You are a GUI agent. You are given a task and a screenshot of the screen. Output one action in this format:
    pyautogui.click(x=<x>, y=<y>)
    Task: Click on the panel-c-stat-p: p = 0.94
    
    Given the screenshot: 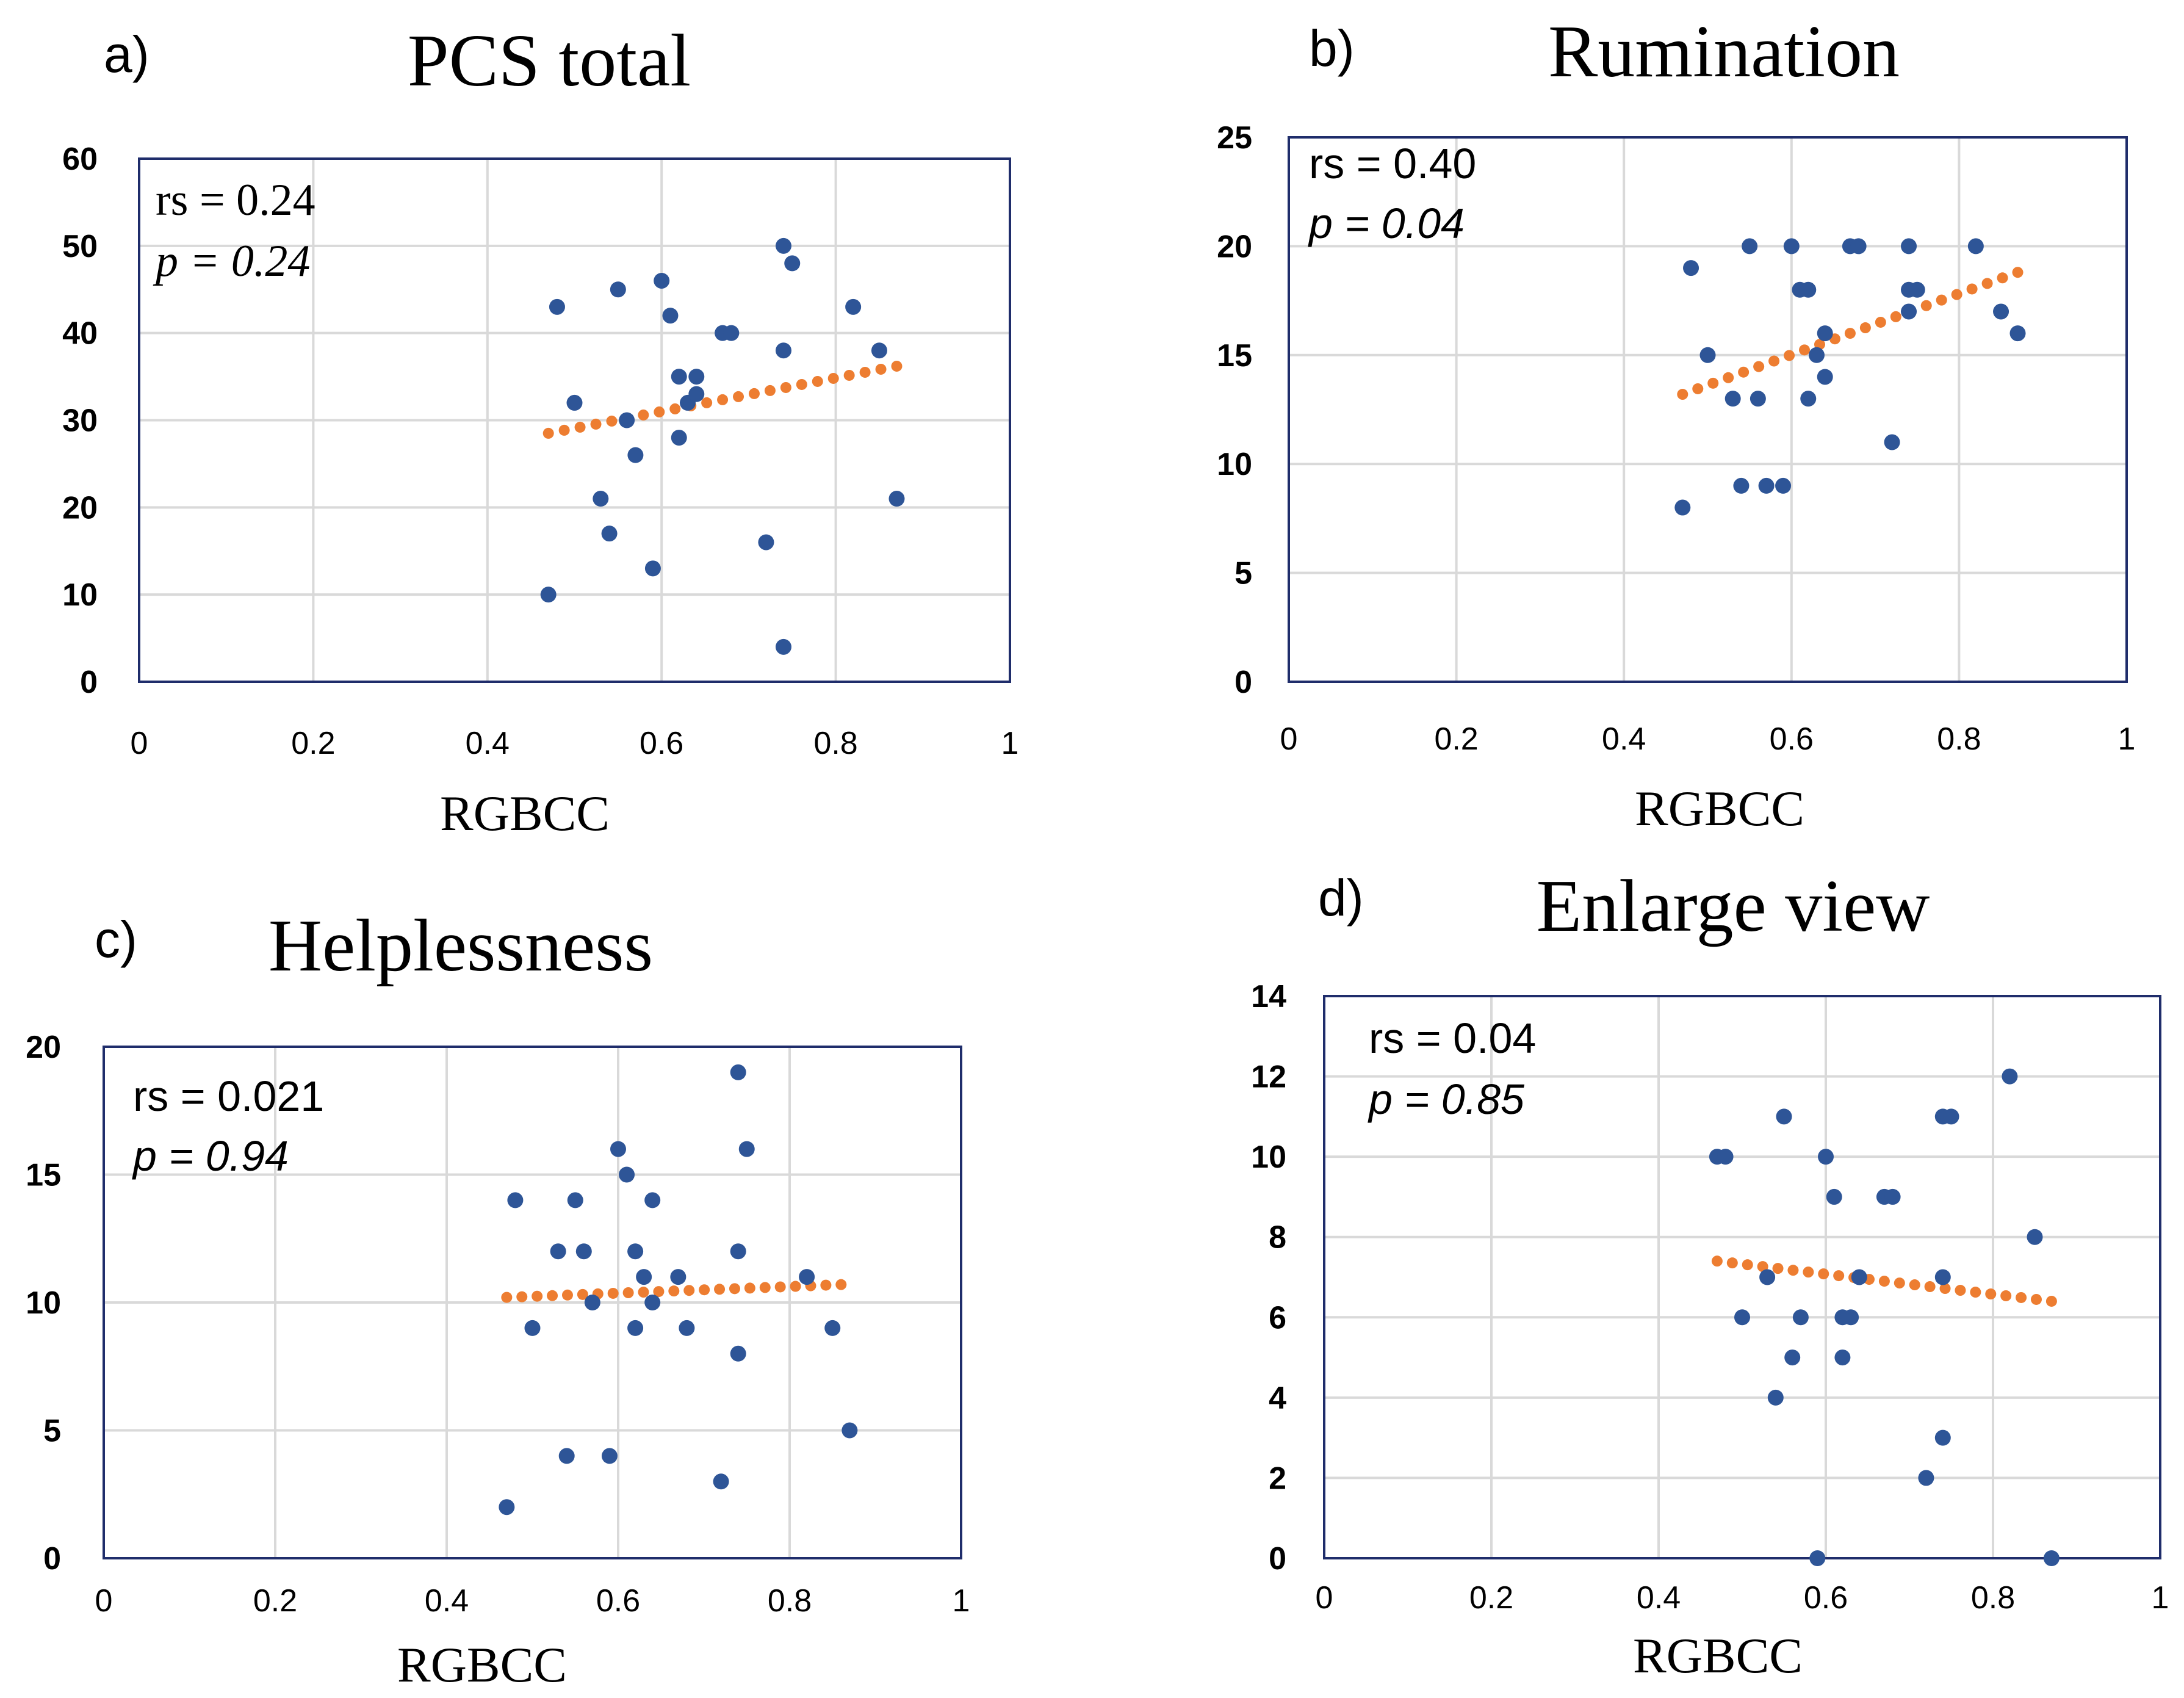 What is the action you would take?
    pyautogui.click(x=210, y=1156)
    